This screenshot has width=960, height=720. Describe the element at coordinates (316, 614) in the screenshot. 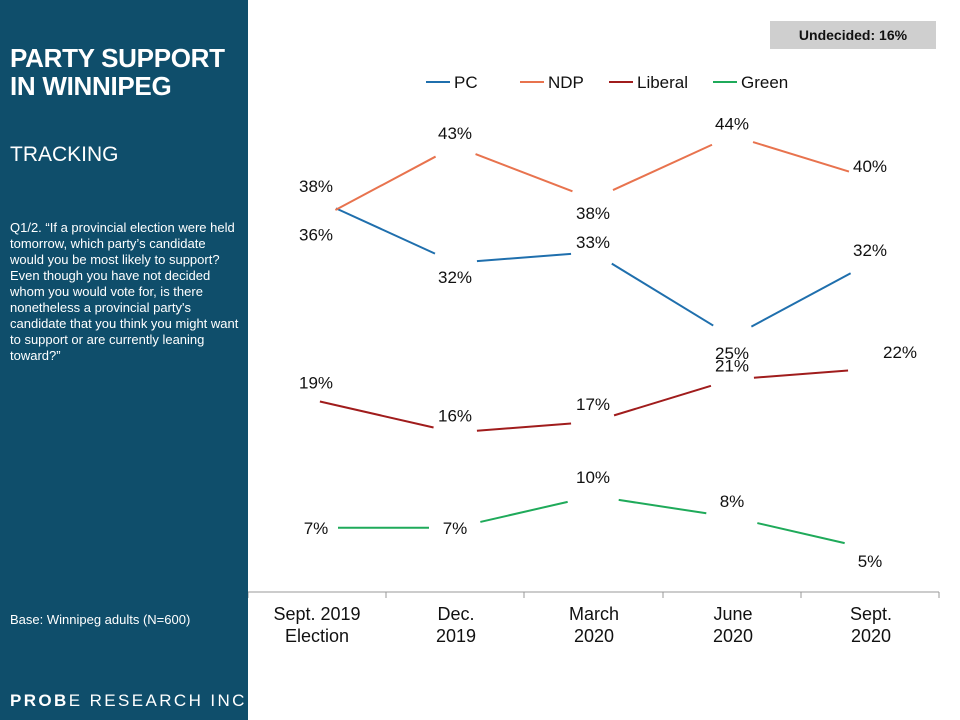

I see `x-tick-label: Sept. 2019` at that location.